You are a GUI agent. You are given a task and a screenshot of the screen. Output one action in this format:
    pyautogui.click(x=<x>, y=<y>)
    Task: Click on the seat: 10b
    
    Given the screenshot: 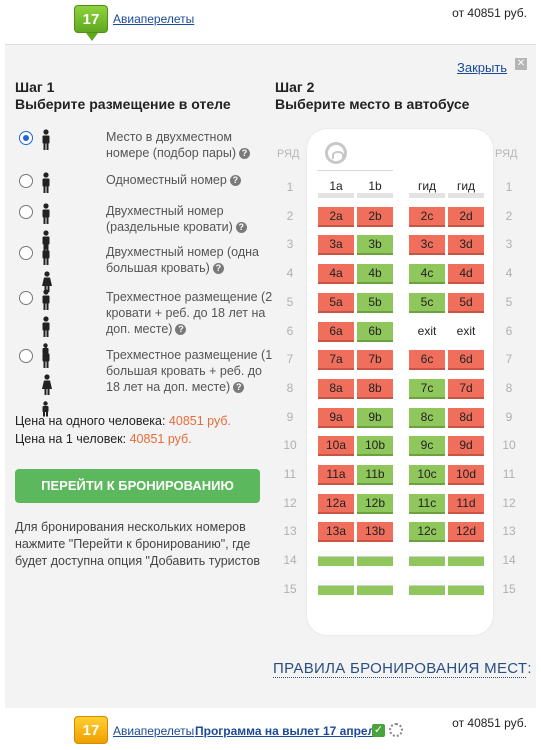 What is the action you would take?
    pyautogui.click(x=375, y=446)
    